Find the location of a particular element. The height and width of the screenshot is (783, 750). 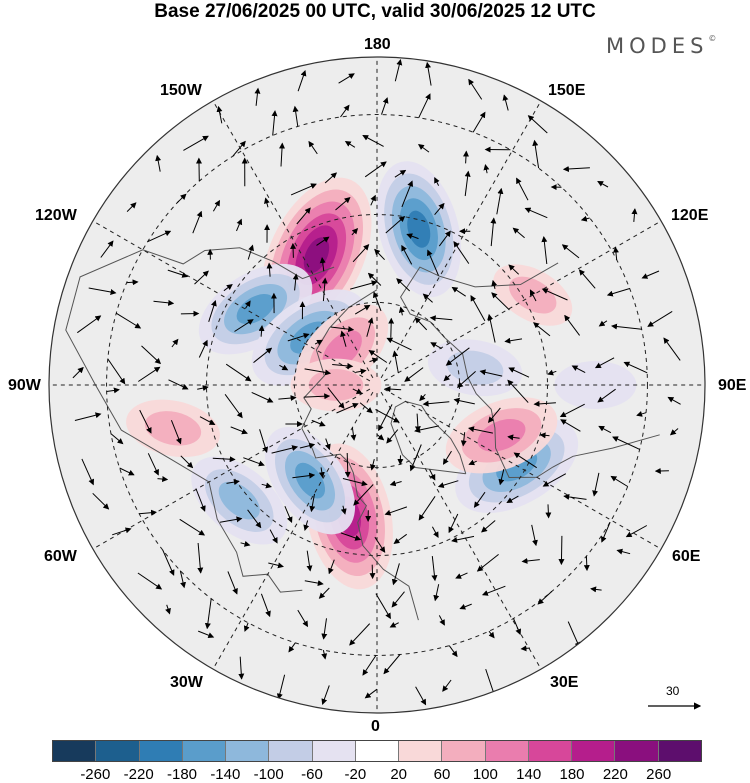

lon-label-30e: 30E is located at coordinates (564, 682).